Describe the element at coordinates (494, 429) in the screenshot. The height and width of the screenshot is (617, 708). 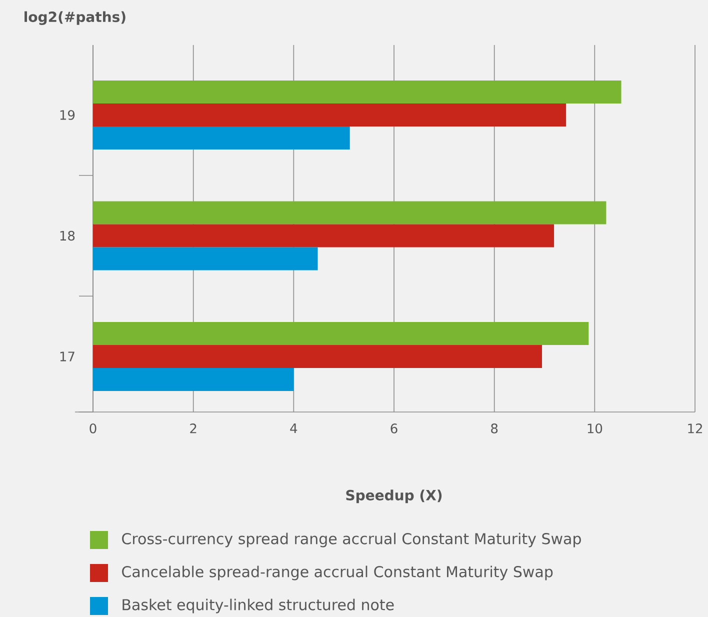
I see `x-tick-label: 8` at that location.